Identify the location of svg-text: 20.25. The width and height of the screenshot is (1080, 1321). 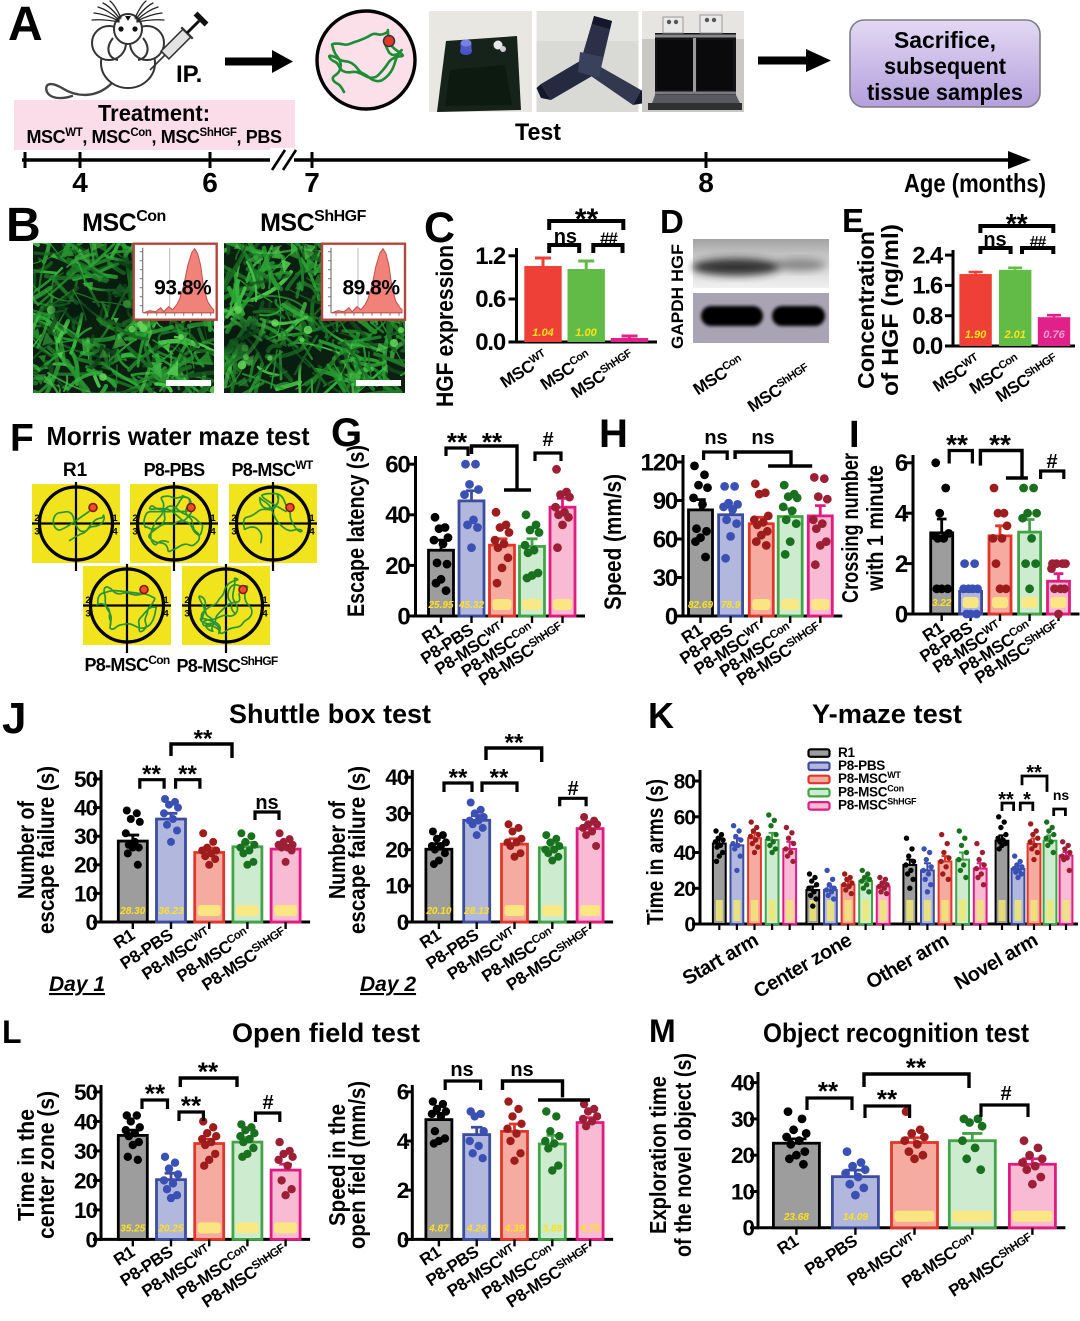
(170, 1228).